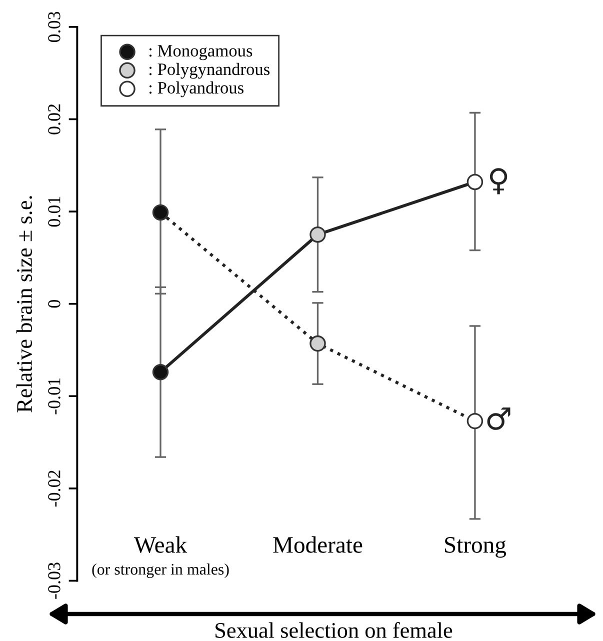 This screenshot has height=641, width=603. What do you see at coordinates (334, 630) in the screenshot?
I see `x-axis-title: Sexual selection on female` at bounding box center [334, 630].